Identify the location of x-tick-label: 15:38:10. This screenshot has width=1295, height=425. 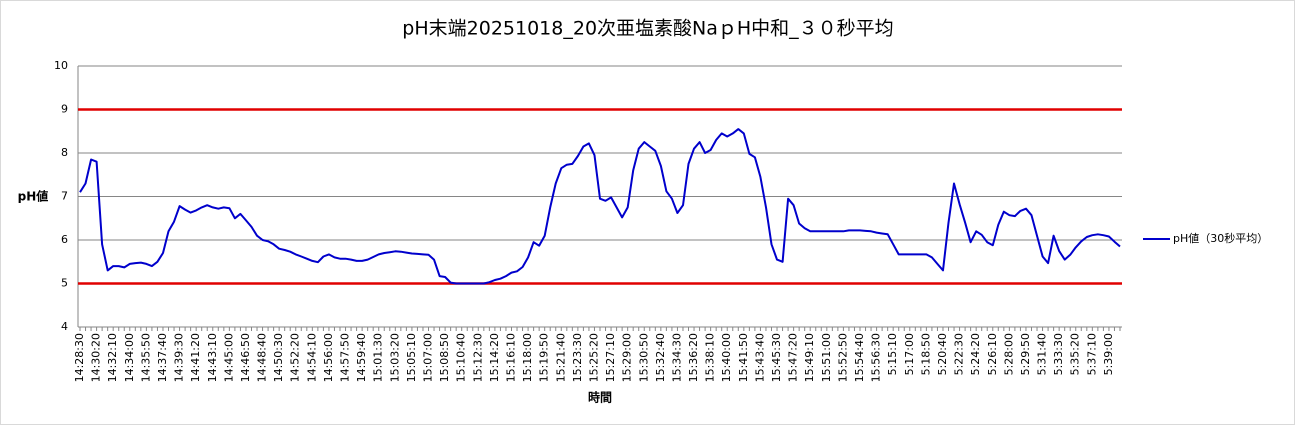
(710, 357).